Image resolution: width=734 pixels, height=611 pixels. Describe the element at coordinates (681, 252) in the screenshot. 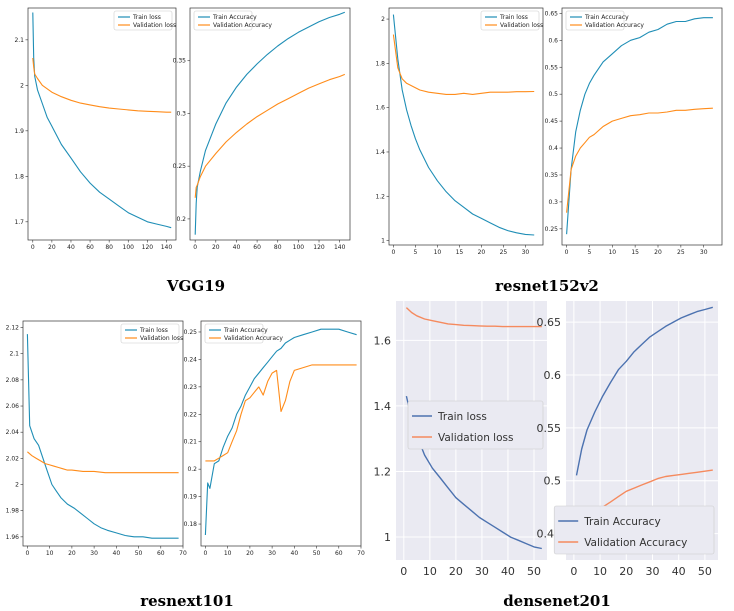

I see `x-tick-label: 25` at that location.